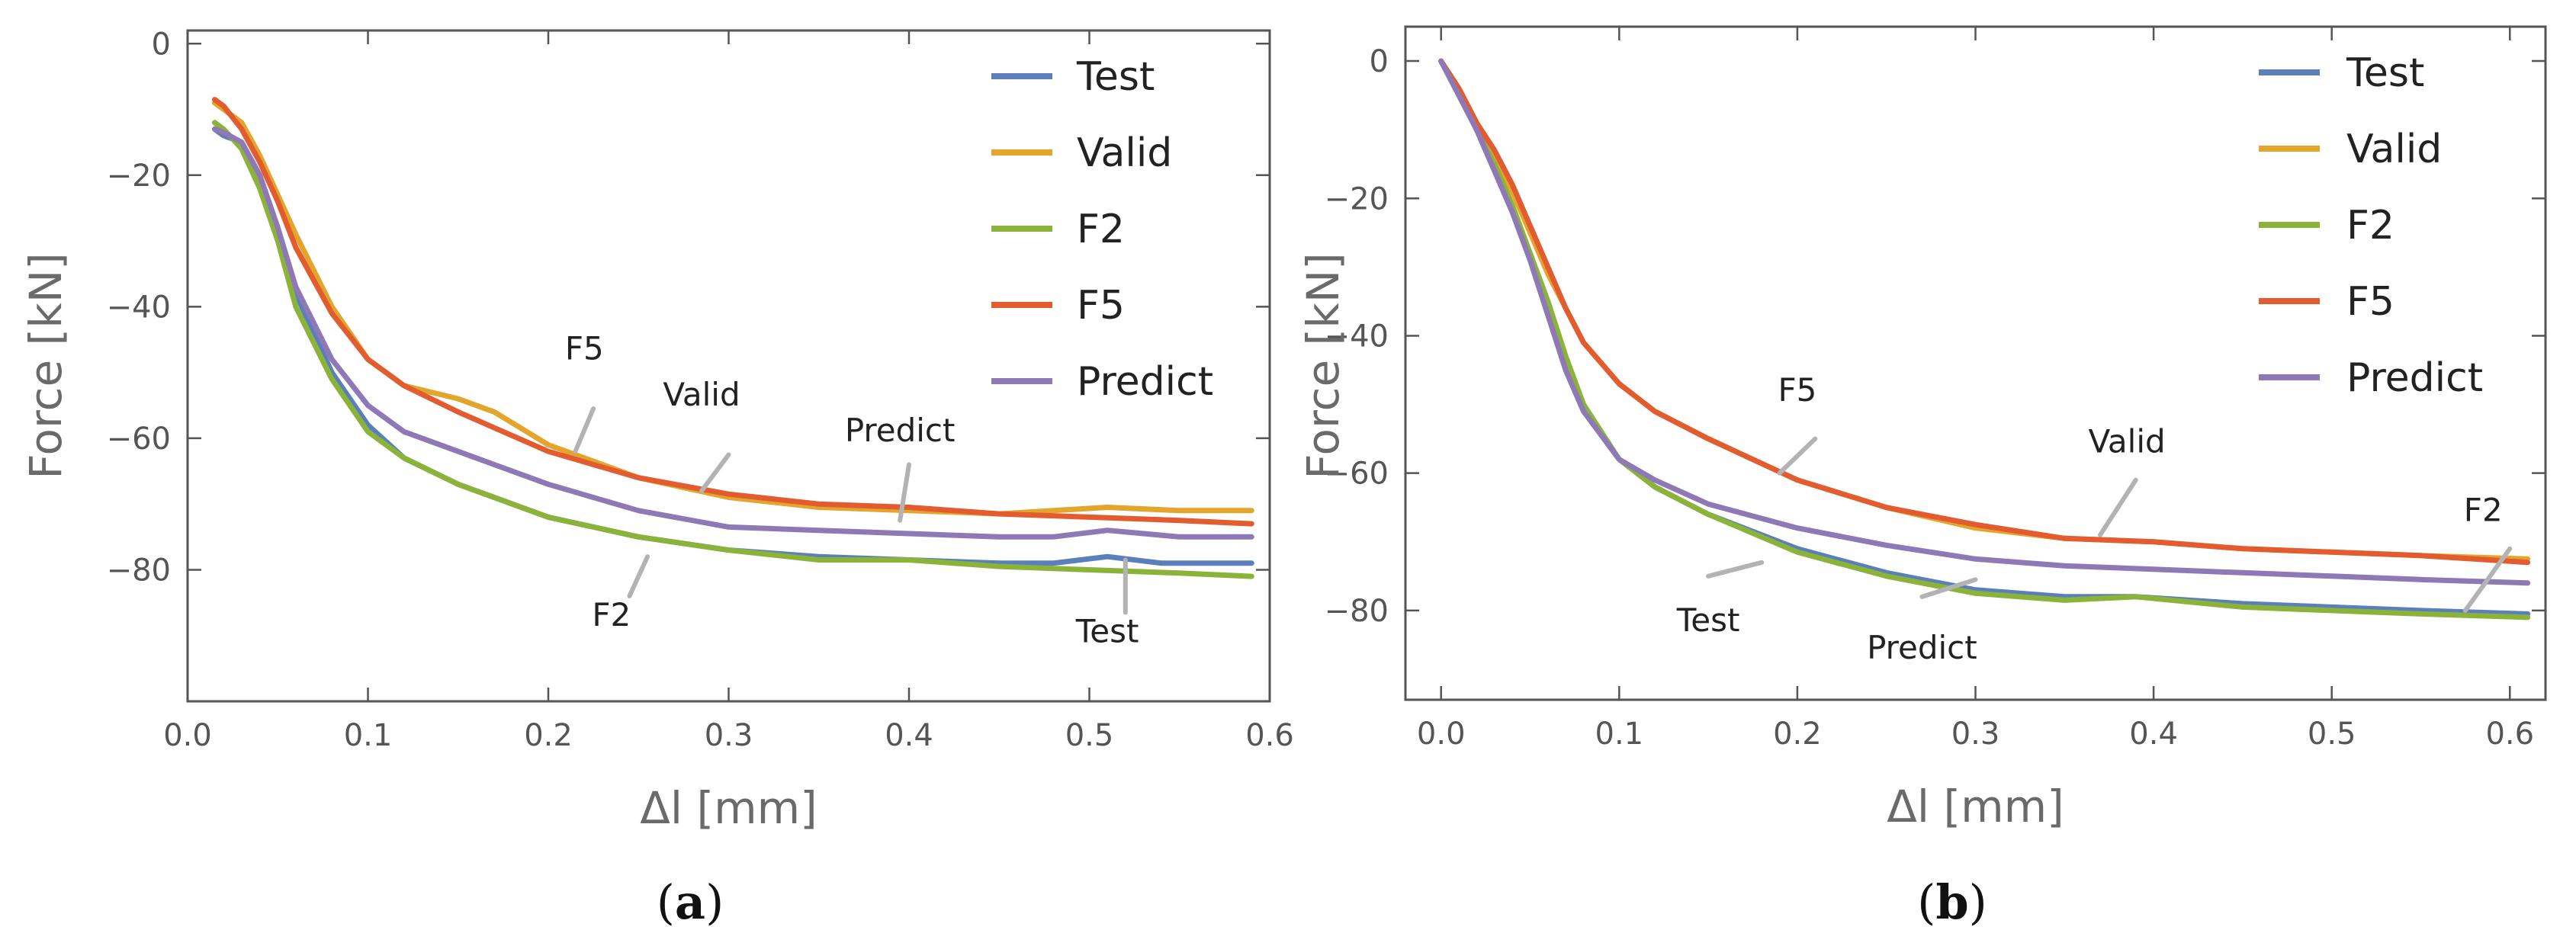  What do you see at coordinates (690, 902) in the screenshot?
I see `panel-label: (a)` at bounding box center [690, 902].